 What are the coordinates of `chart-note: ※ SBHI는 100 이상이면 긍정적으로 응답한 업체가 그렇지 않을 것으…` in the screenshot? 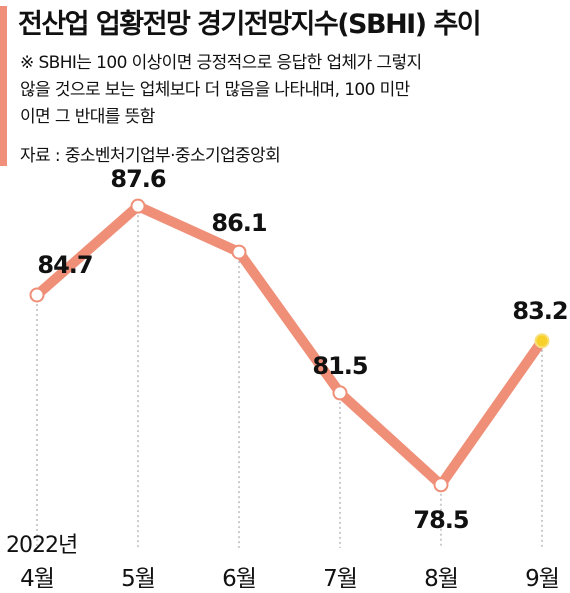 It's located at (290, 90).